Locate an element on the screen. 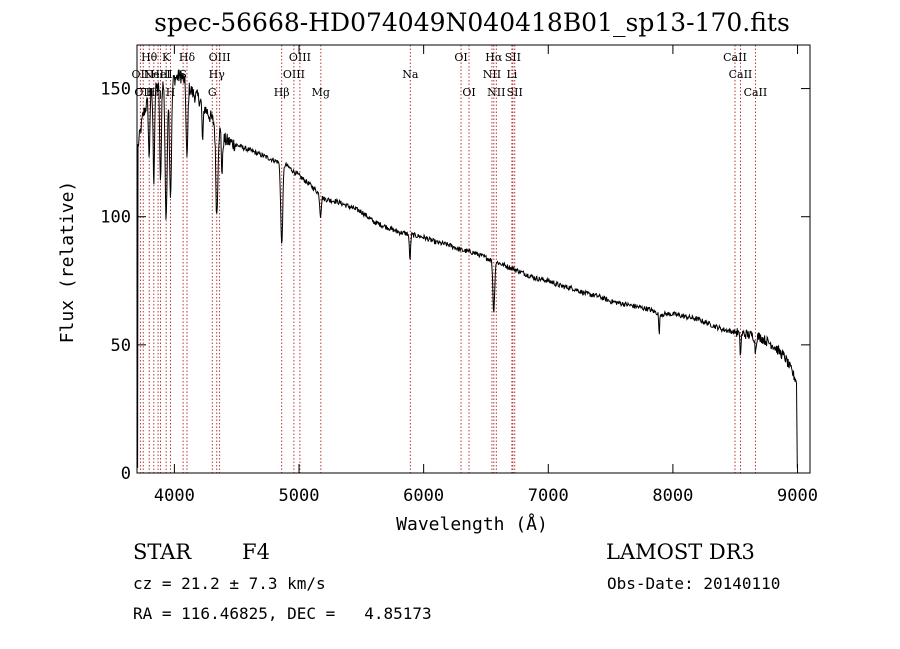 The width and height of the screenshot is (900, 649). y-axis-label: Flux (relative) is located at coordinates (67, 262).